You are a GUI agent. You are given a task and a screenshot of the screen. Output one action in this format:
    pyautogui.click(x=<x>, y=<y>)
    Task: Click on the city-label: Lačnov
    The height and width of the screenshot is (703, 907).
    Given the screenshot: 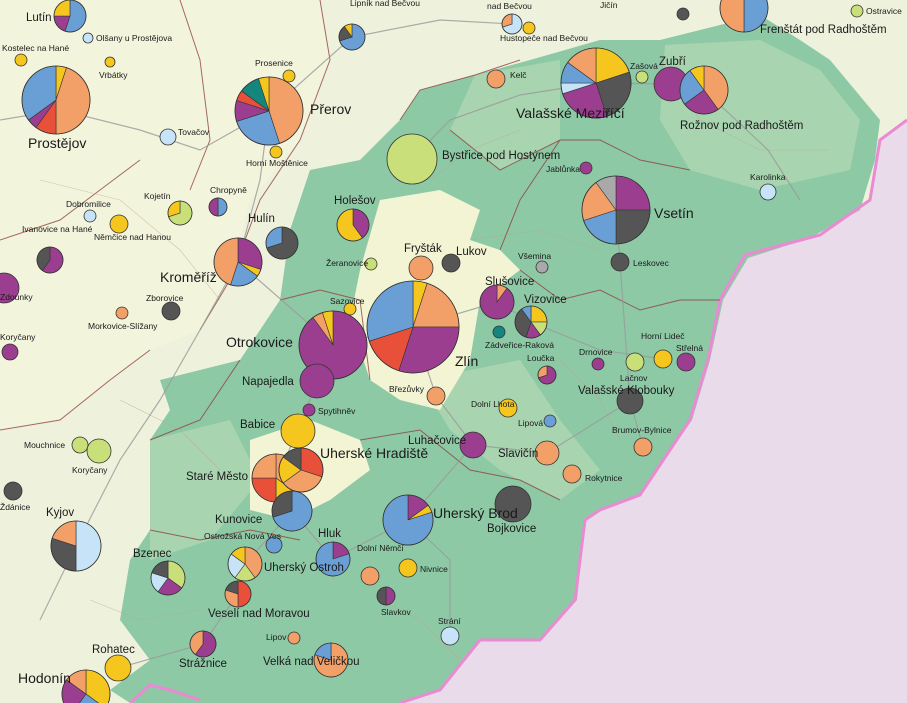 What is the action you would take?
    pyautogui.click(x=634, y=378)
    